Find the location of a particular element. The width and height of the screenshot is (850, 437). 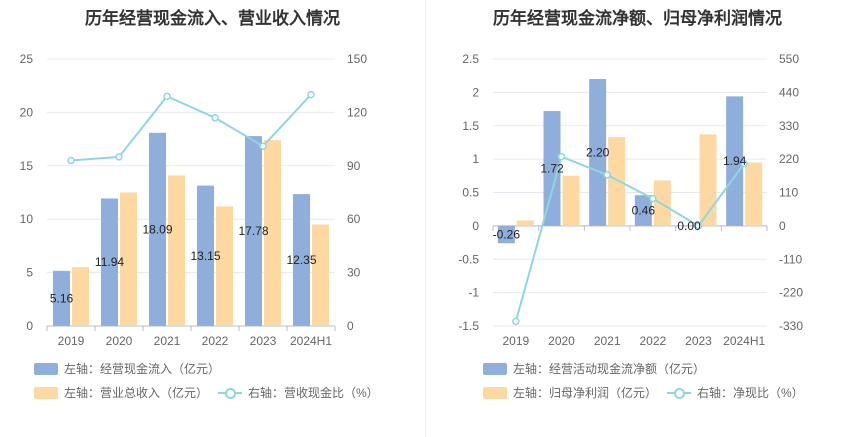

legend-item-net-profit: 左轴：归母净利润（亿元） is located at coordinates (570, 392).